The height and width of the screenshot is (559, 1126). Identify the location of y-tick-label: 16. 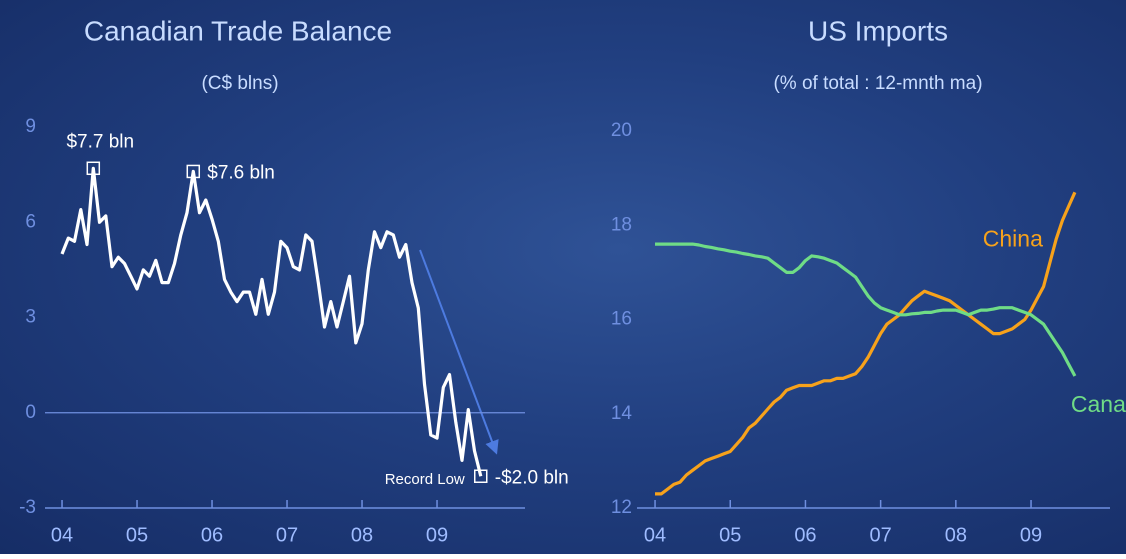
(621, 319).